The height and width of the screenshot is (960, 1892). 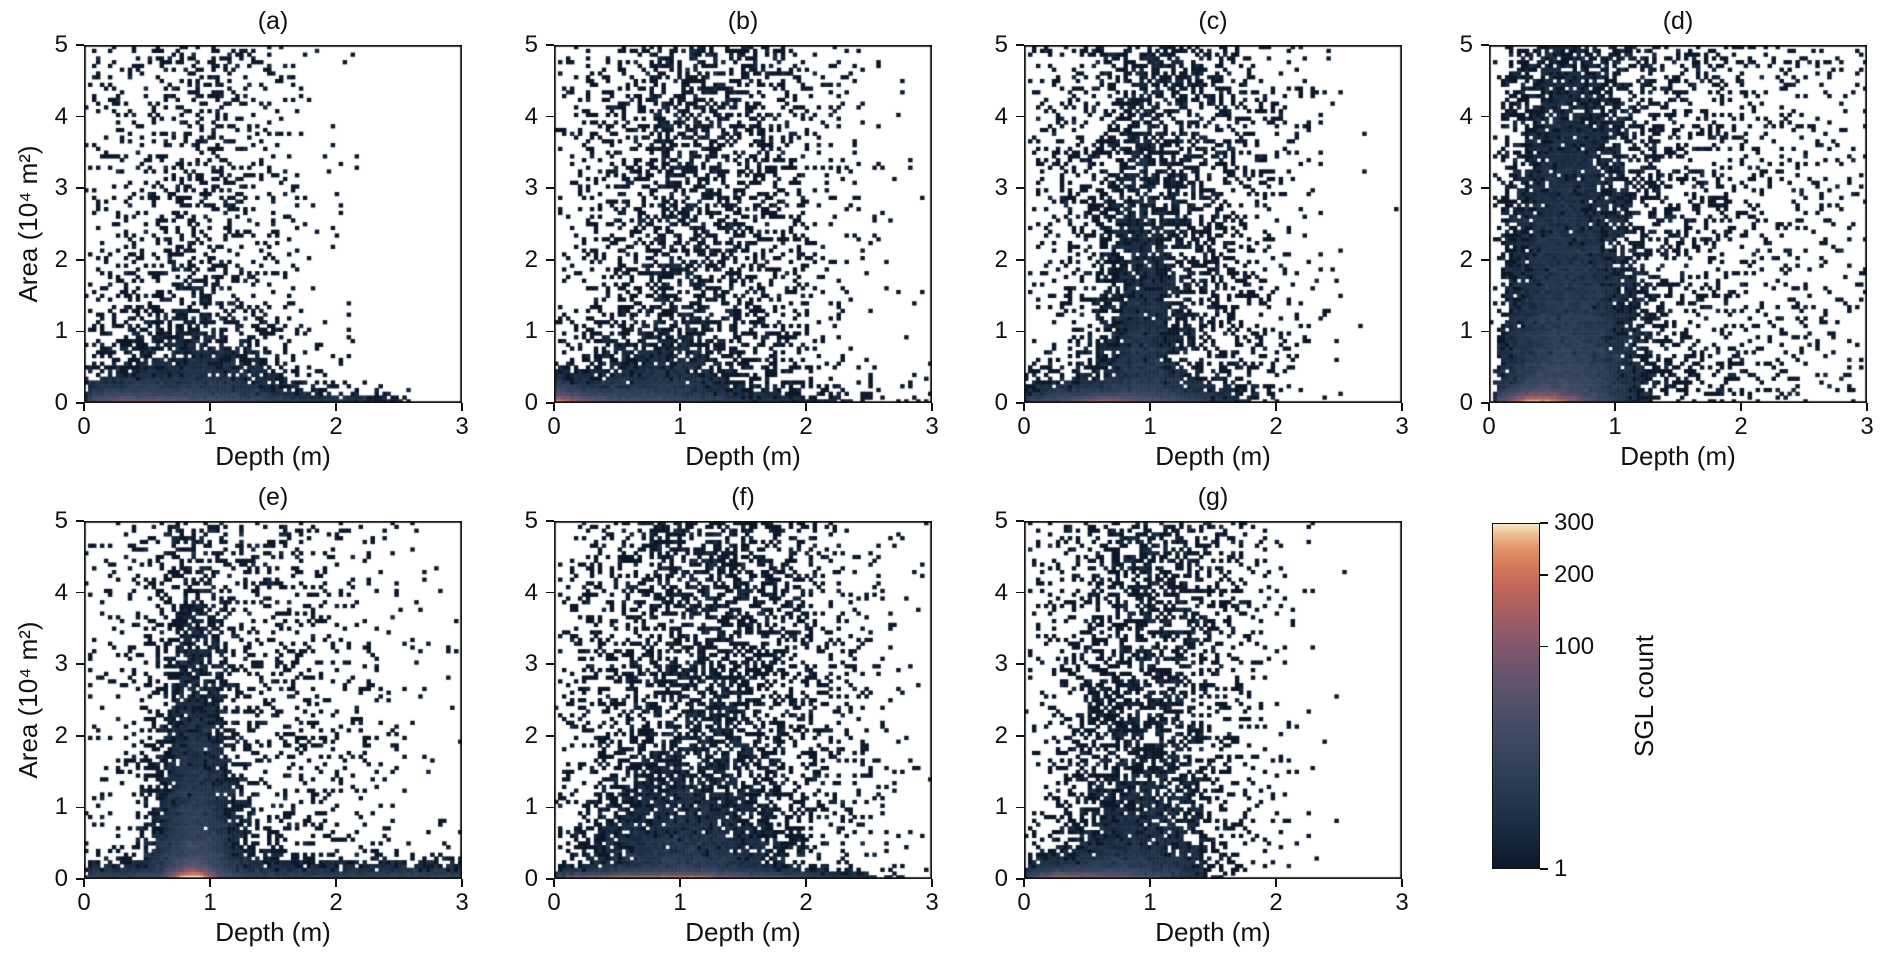 I want to click on y-axis-label-a: Area (10⁴ m²), so click(x=28, y=224).